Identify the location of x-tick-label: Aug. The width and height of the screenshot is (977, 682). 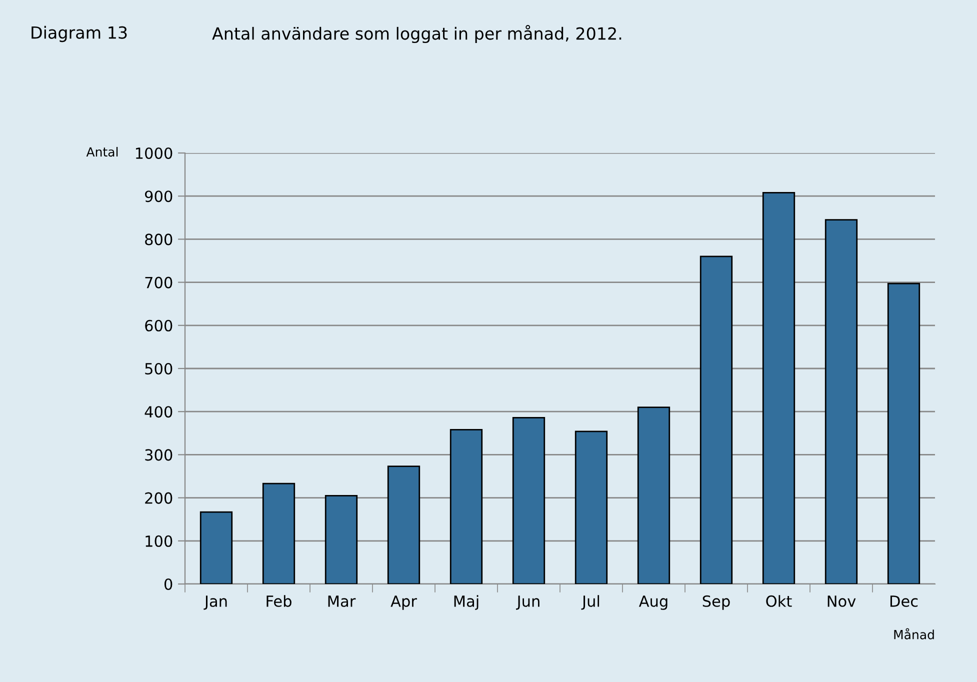
(653, 603).